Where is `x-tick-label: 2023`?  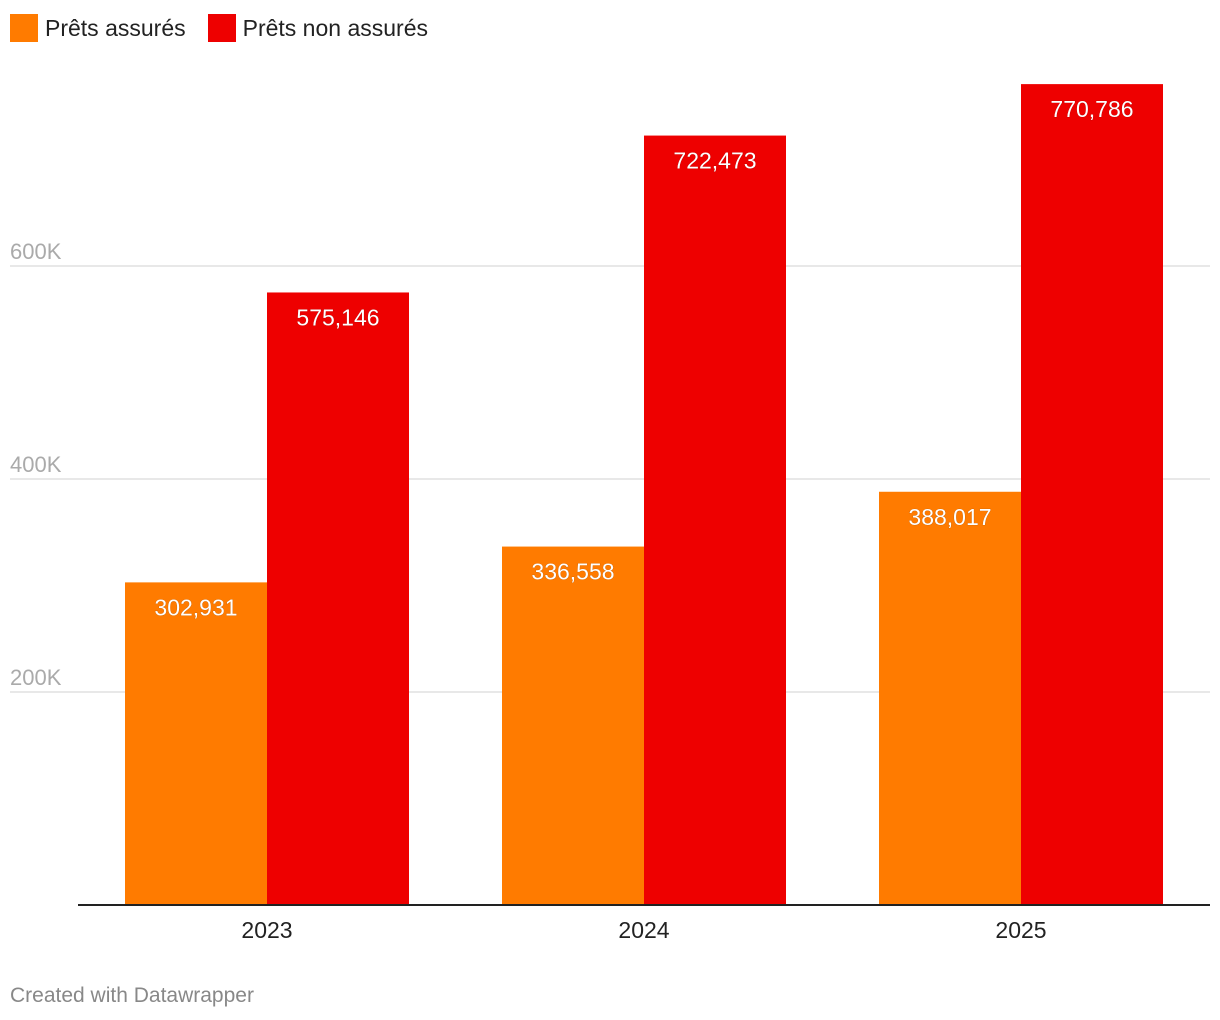
x-tick-label: 2023 is located at coordinates (266, 930).